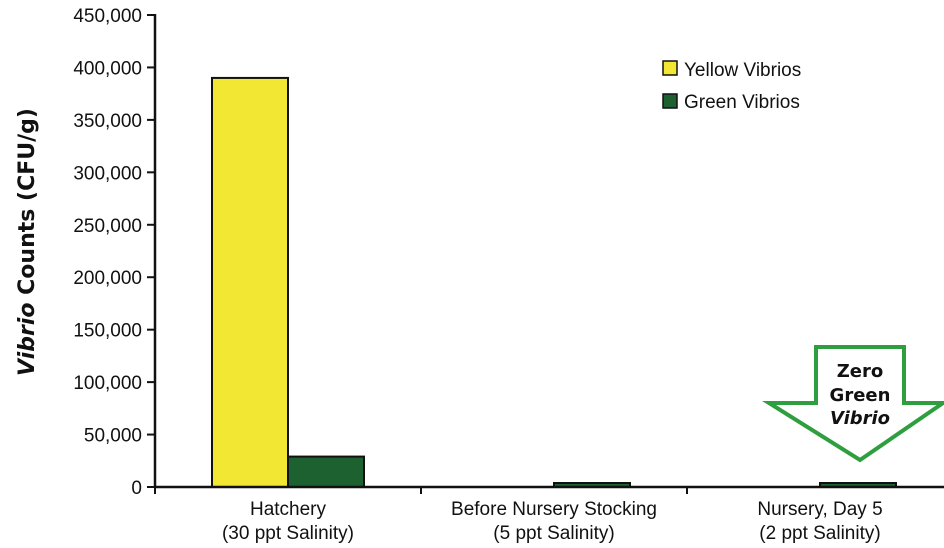 Image resolution: width=944 pixels, height=548 pixels. Describe the element at coordinates (288, 533) in the screenshot. I see `category-sublabel: (30 ppt Salinity)` at that location.